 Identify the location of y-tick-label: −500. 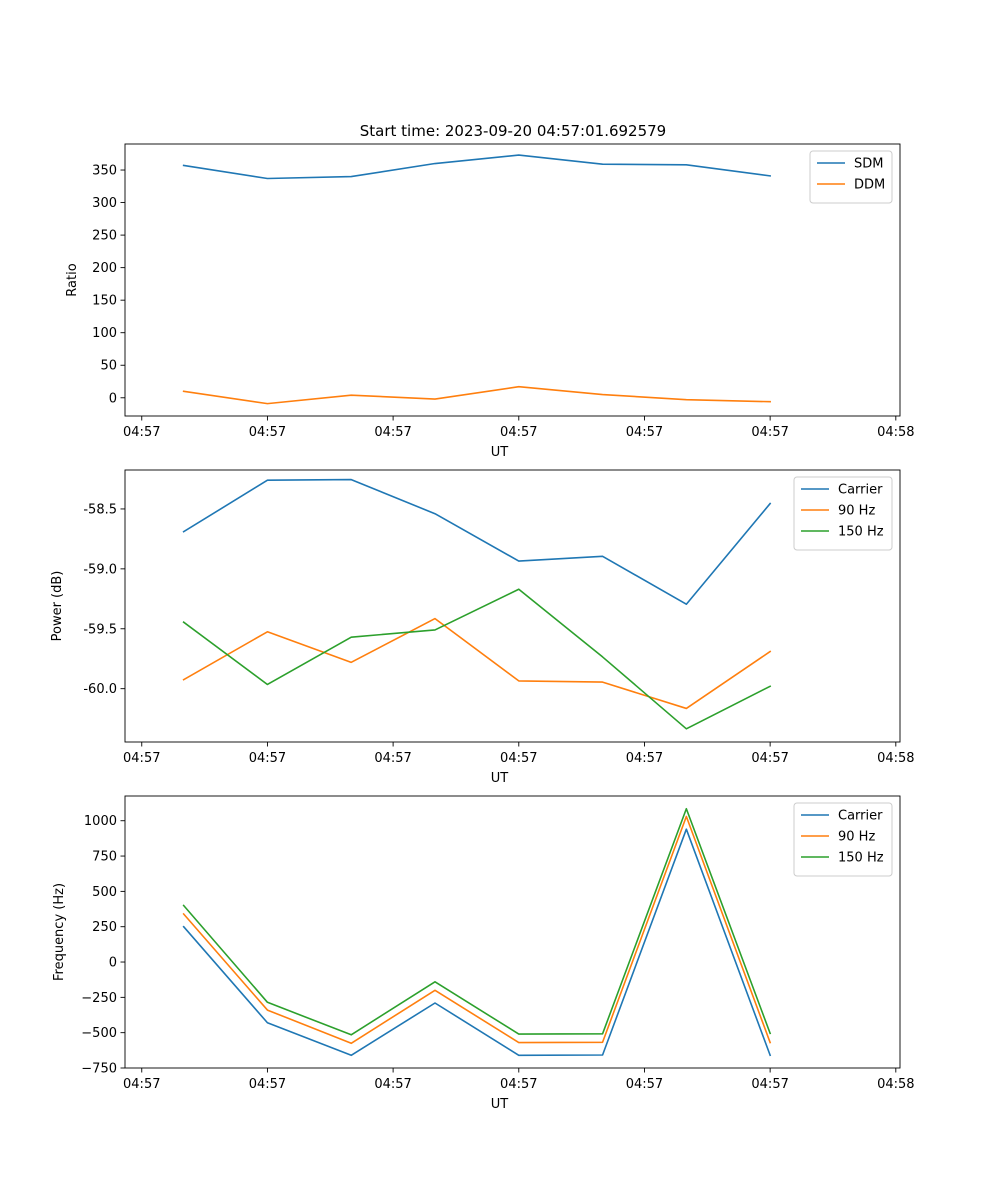
(99, 1033).